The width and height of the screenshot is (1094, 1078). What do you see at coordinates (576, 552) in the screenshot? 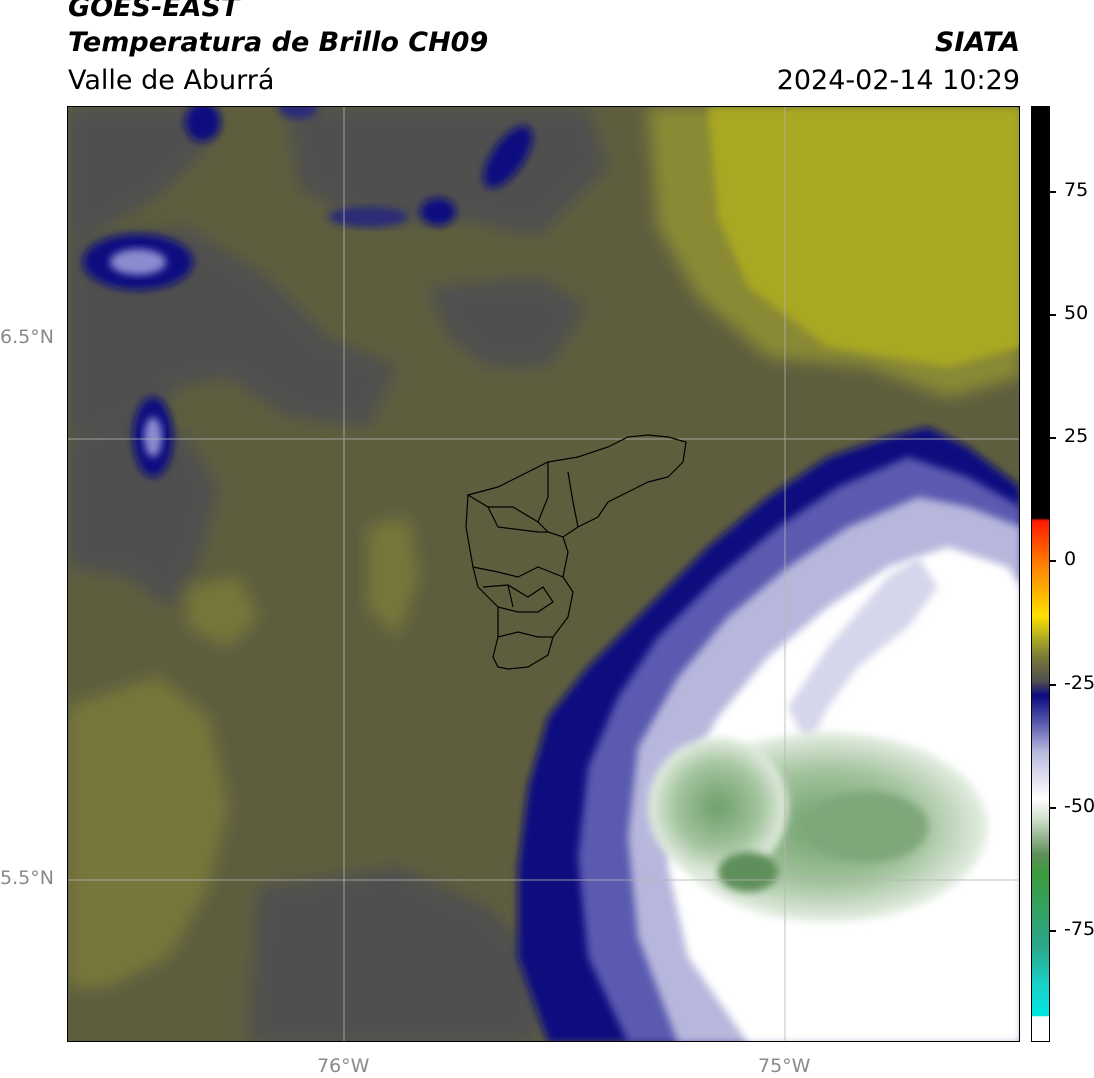
I see `valle-aburra-outline` at bounding box center [576, 552].